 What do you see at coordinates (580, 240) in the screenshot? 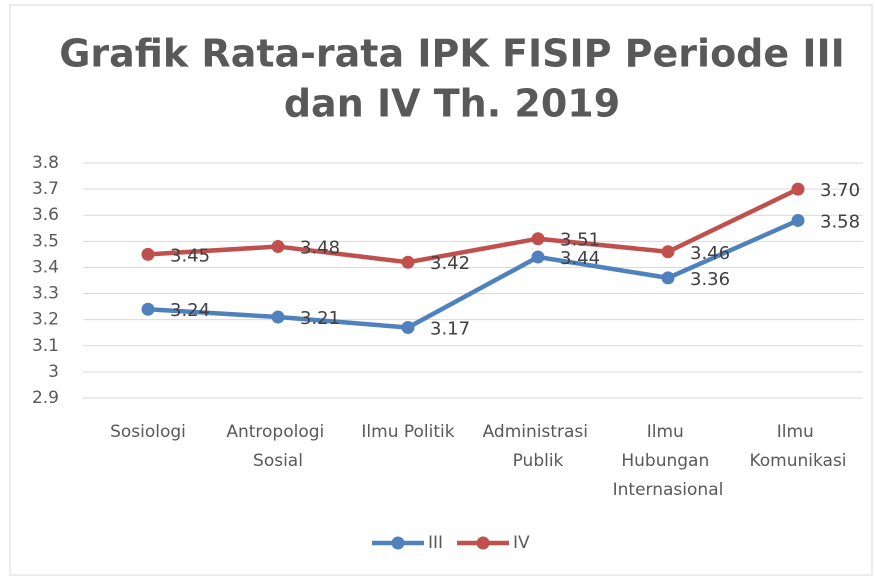
I see `data-label: 3.51` at bounding box center [580, 240].